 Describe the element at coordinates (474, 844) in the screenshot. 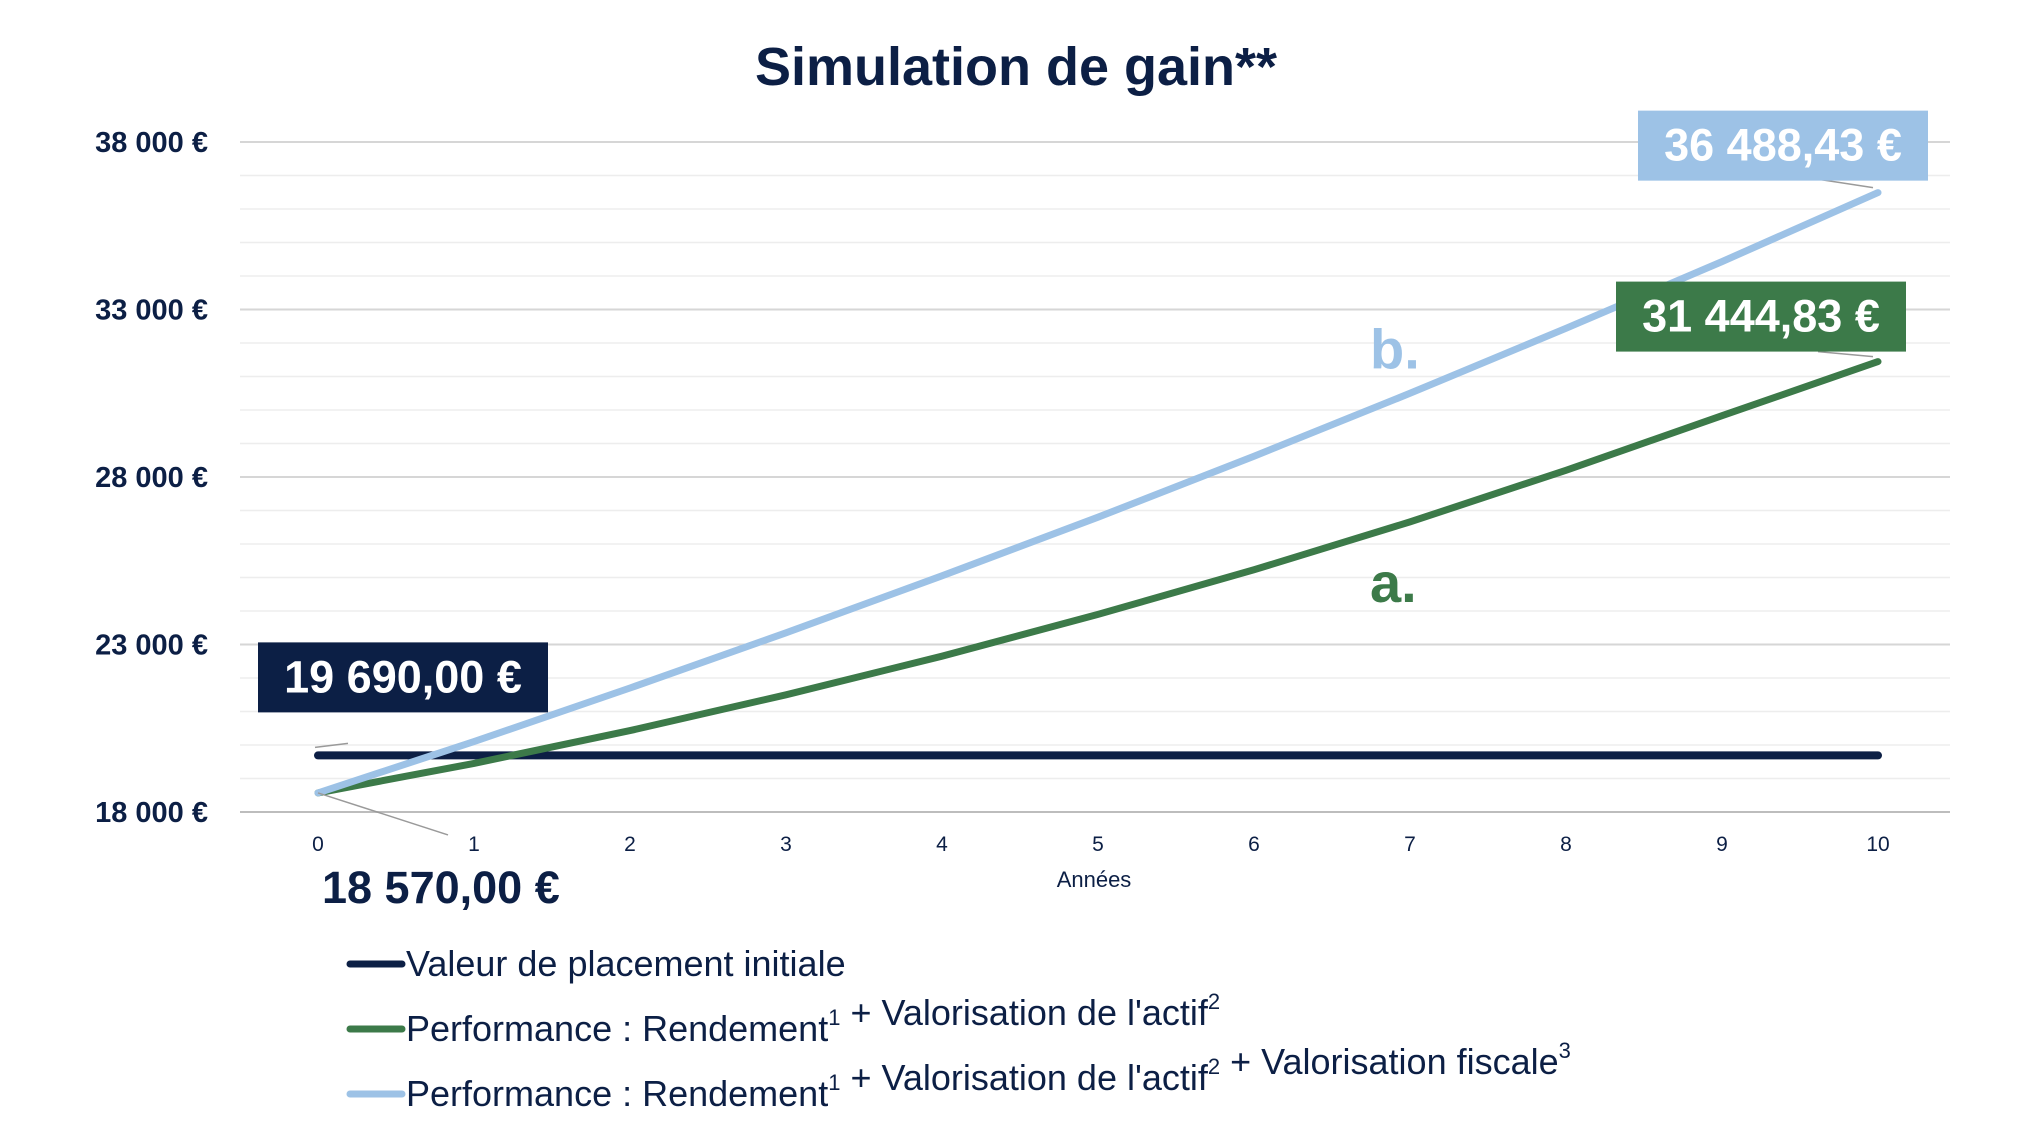

I see `x-tick-label: 1` at that location.